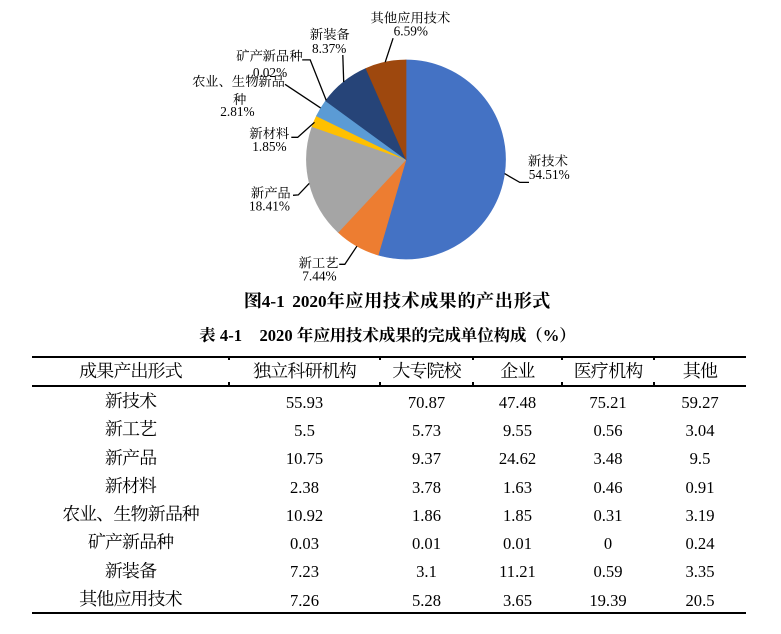 The width and height of the screenshot is (781, 634). Describe the element at coordinates (270, 72) in the screenshot. I see `svg-text: 0.02%` at that location.